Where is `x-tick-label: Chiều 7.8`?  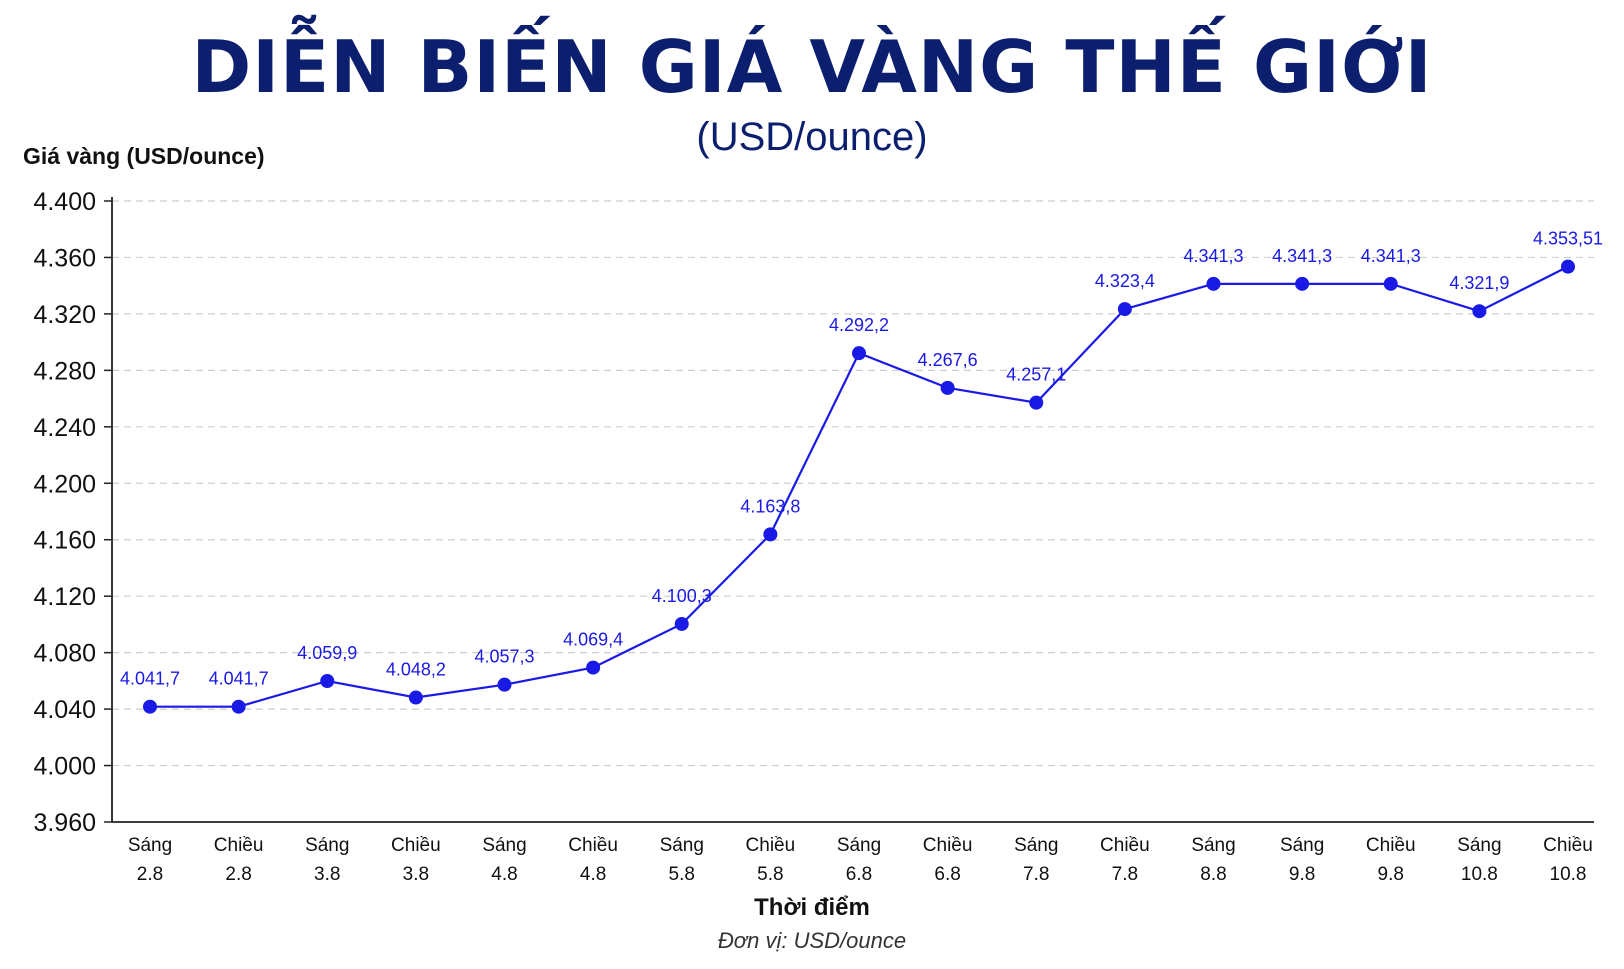 x-tick-label: Chiều 7.8 is located at coordinates (1125, 860).